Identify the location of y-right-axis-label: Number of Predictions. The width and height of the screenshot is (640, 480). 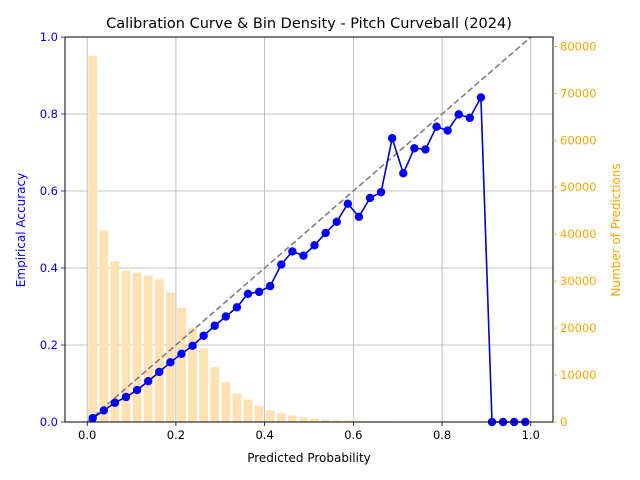
(616, 229).